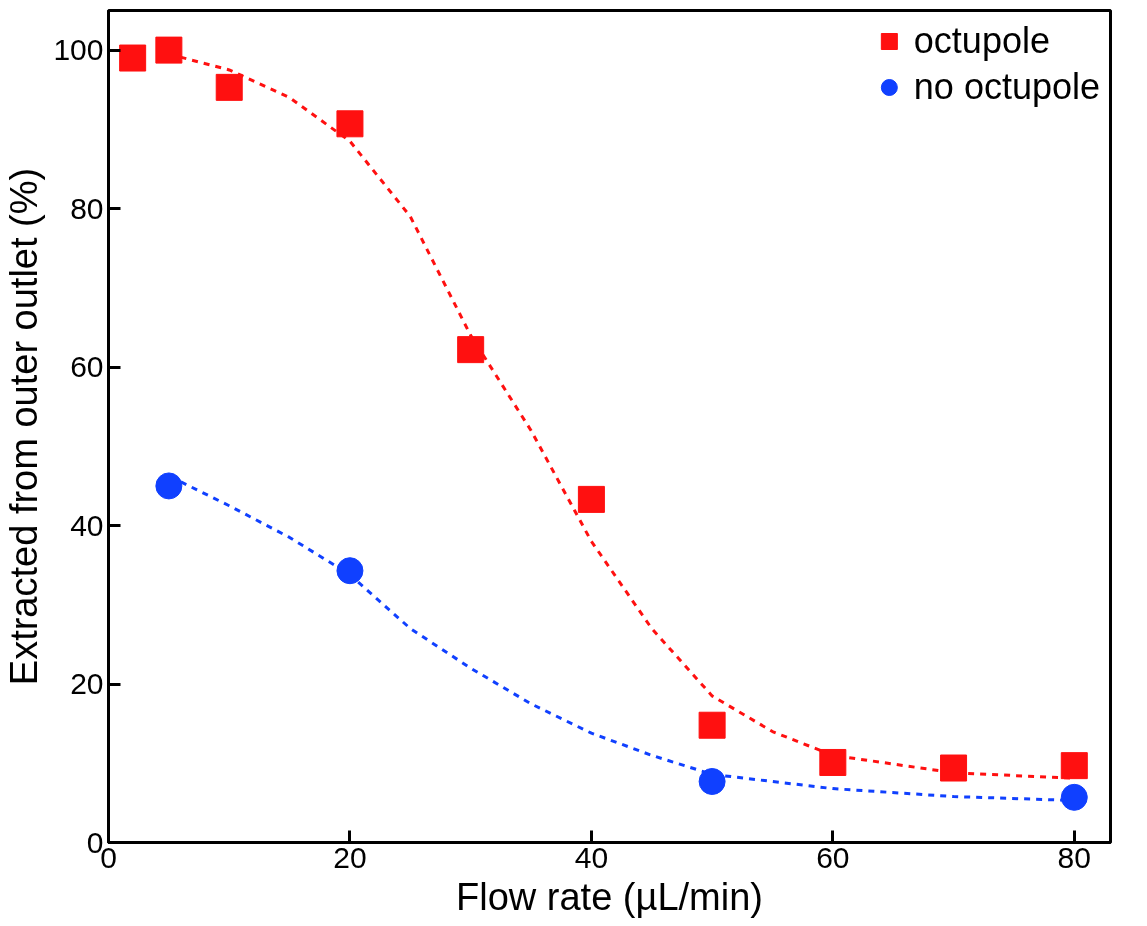 This screenshot has height=926, width=1147. What do you see at coordinates (981, 41) in the screenshot?
I see `legend-label: octupole` at bounding box center [981, 41].